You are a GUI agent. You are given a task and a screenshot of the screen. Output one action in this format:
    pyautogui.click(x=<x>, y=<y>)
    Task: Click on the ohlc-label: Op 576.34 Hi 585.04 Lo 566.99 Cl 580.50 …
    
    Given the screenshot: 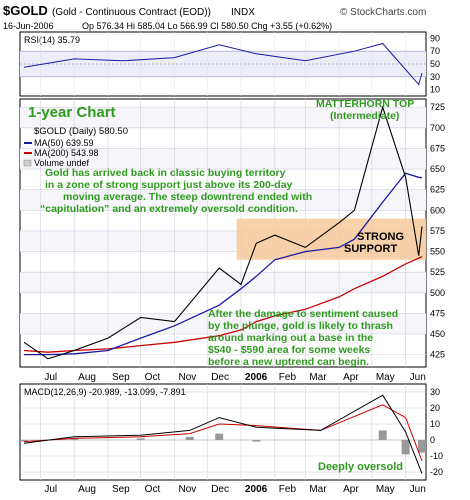 What is the action you would take?
    pyautogui.click(x=207, y=26)
    